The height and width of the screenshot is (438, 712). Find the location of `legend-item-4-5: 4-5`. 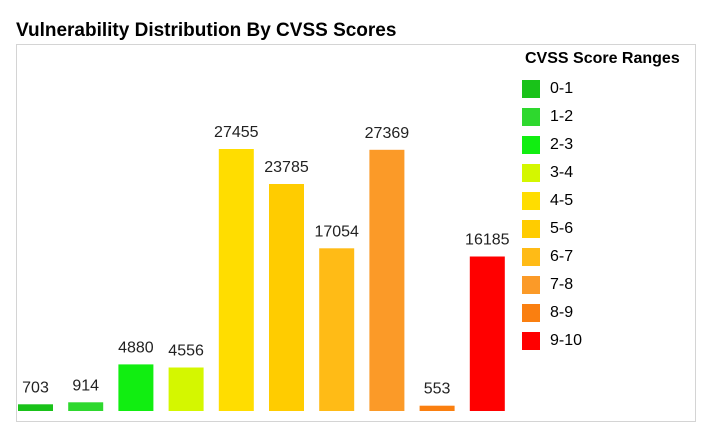

legend-item-4-5: 4-5 is located at coordinates (601, 201).